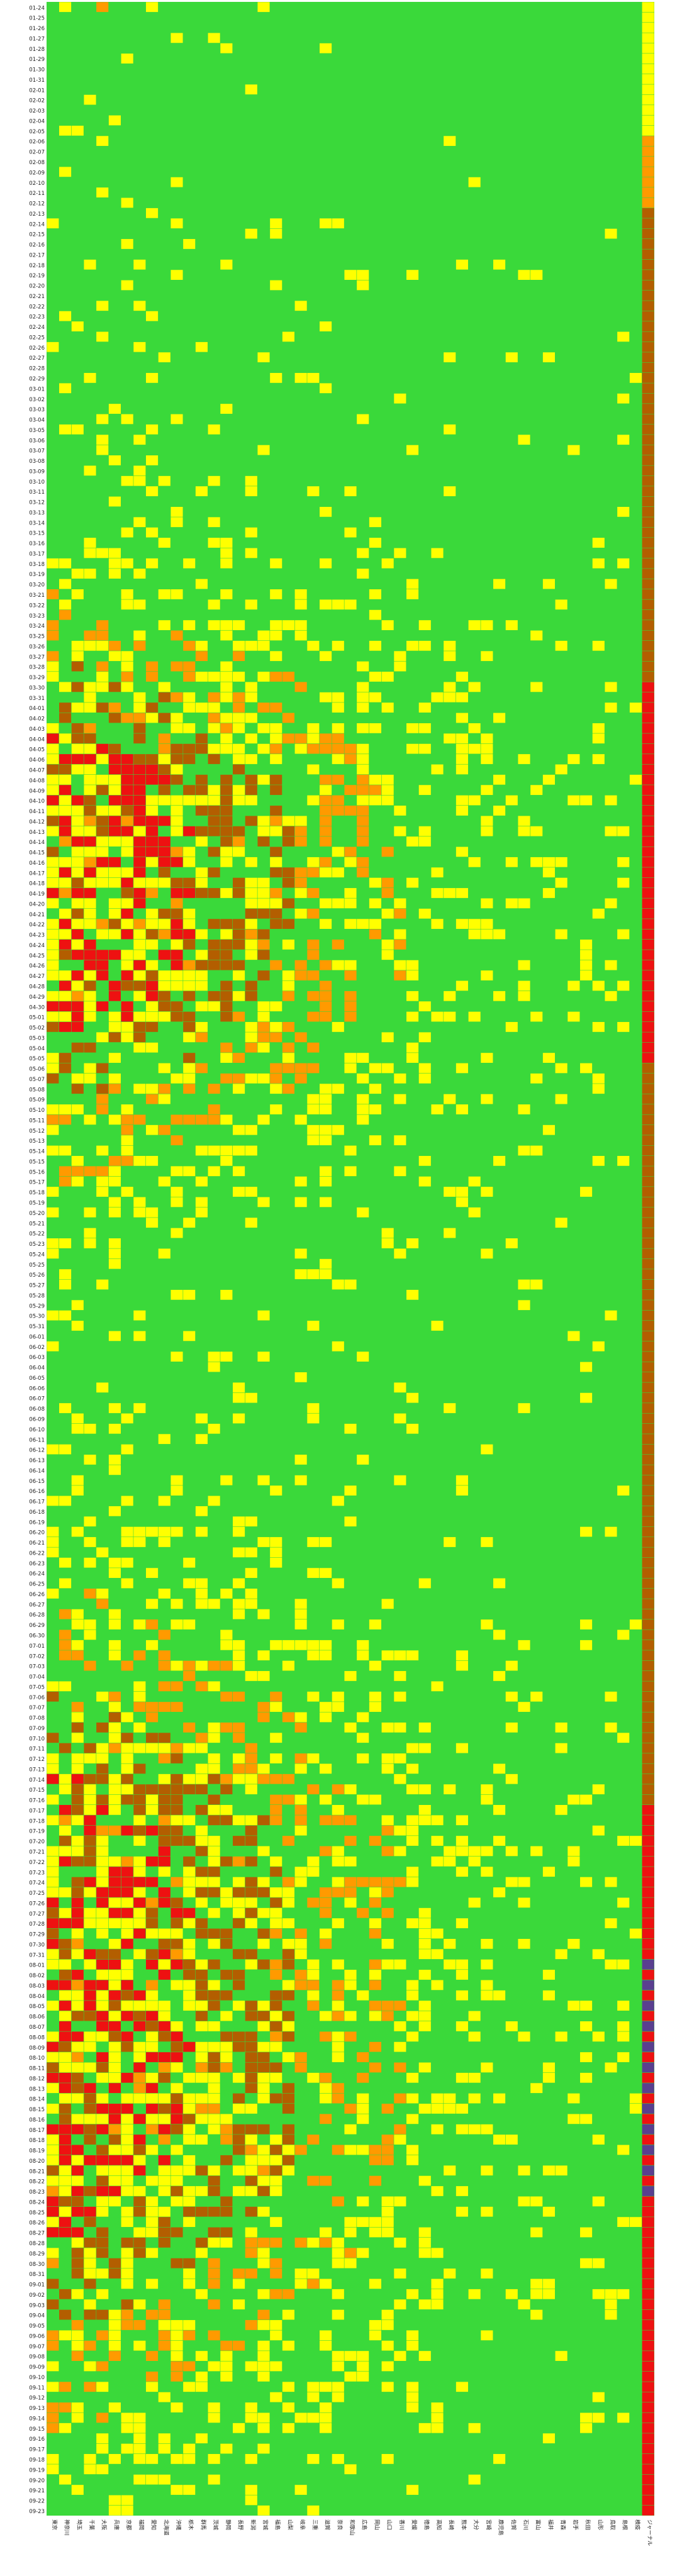 Image resolution: width=682 pixels, height=2576 pixels. What do you see at coordinates (37, 1471) in the screenshot?
I see `row-label: 06-14` at bounding box center [37, 1471].